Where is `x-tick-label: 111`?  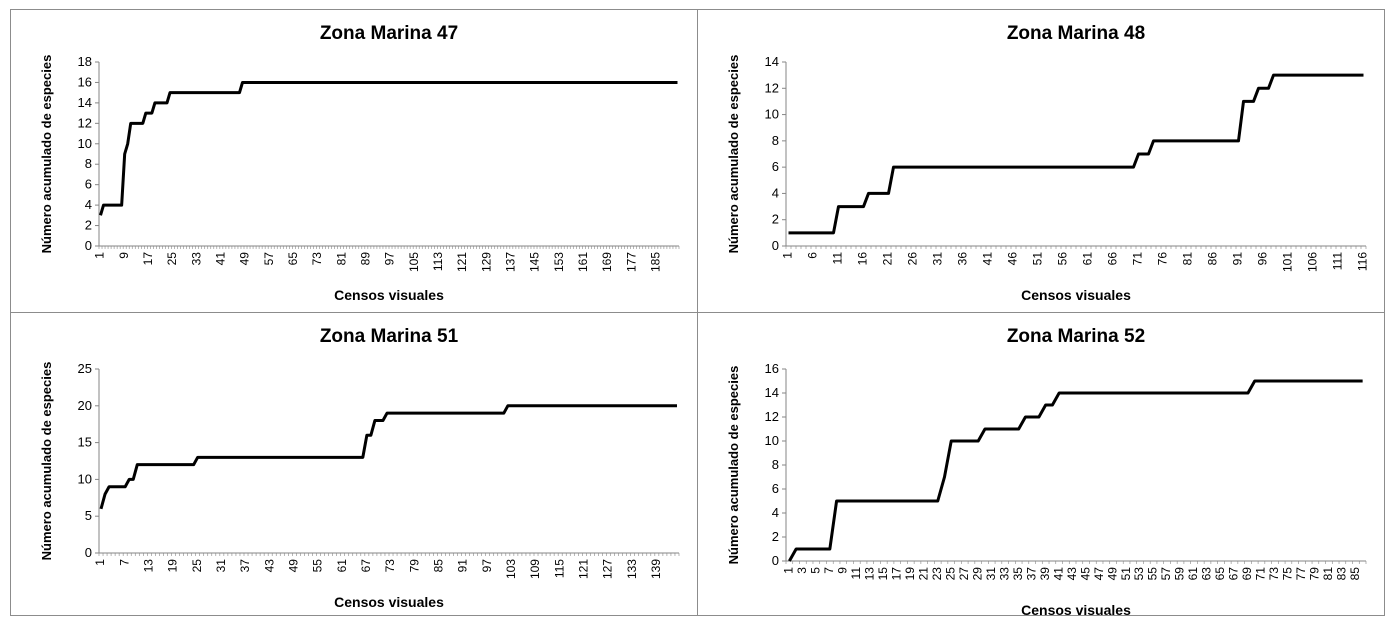
x-tick-label: 111 is located at coordinates (1338, 261).